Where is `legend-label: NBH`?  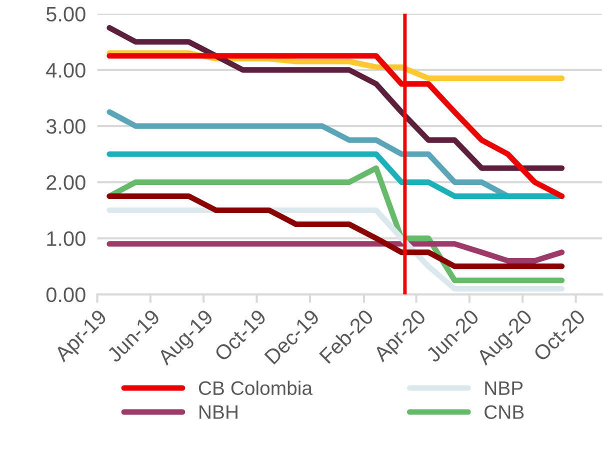
legend-label: NBH is located at coordinates (219, 412).